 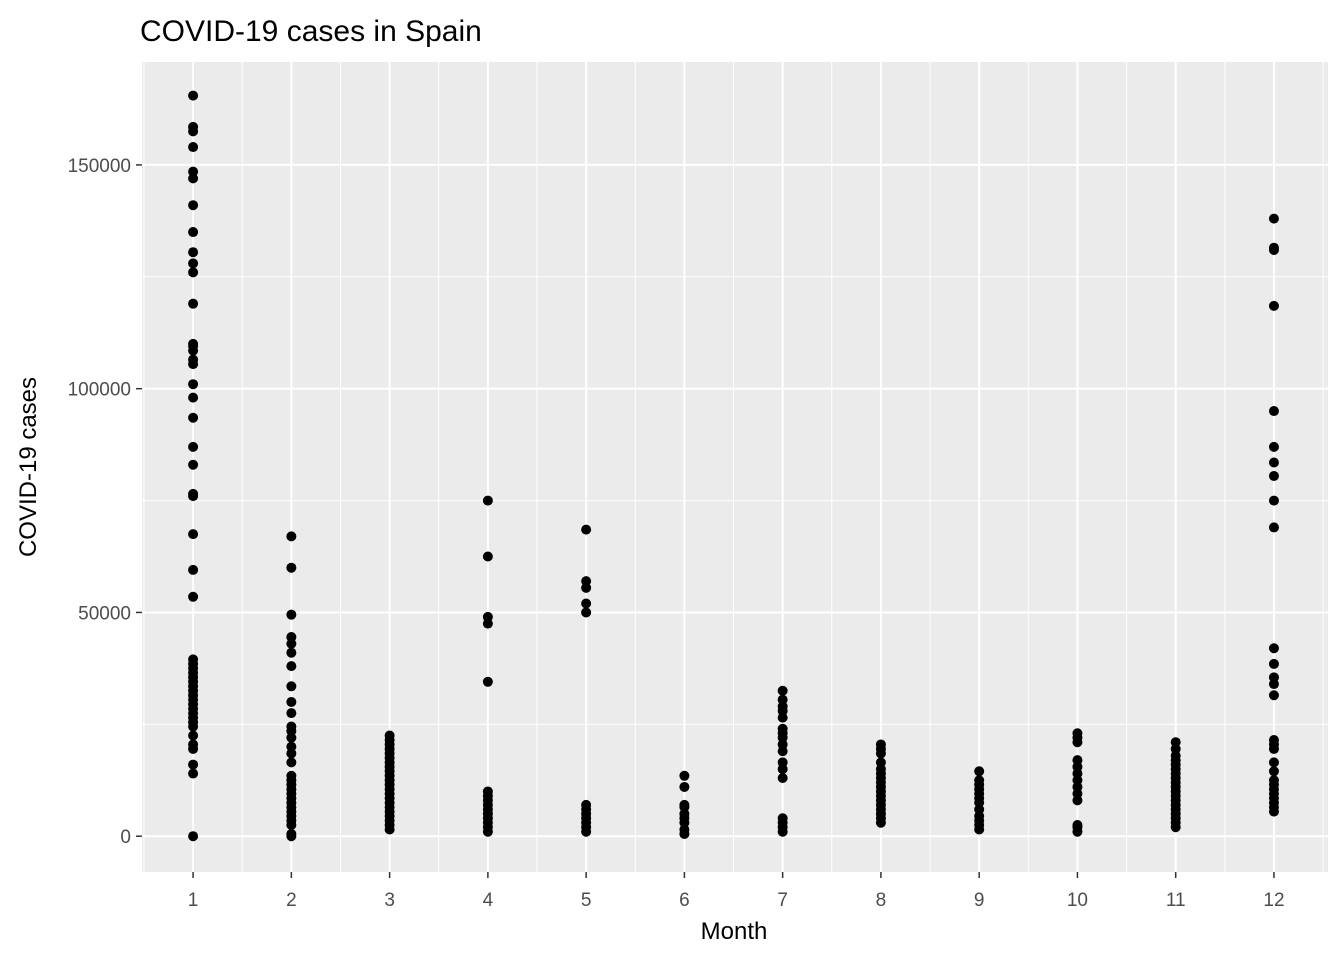 What do you see at coordinates (979, 900) in the screenshot?
I see `x-tick-label: 9` at bounding box center [979, 900].